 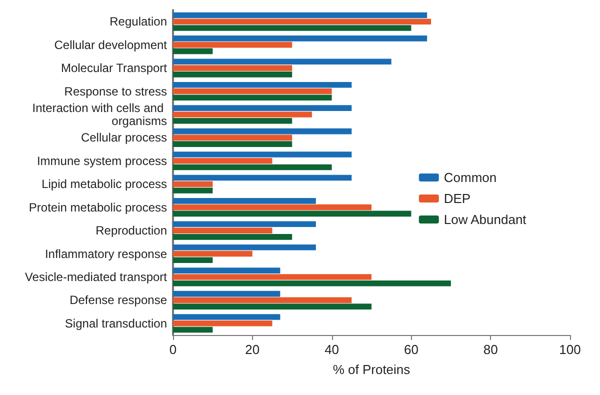 I want to click on x-tick-label: 80, so click(x=490, y=349).